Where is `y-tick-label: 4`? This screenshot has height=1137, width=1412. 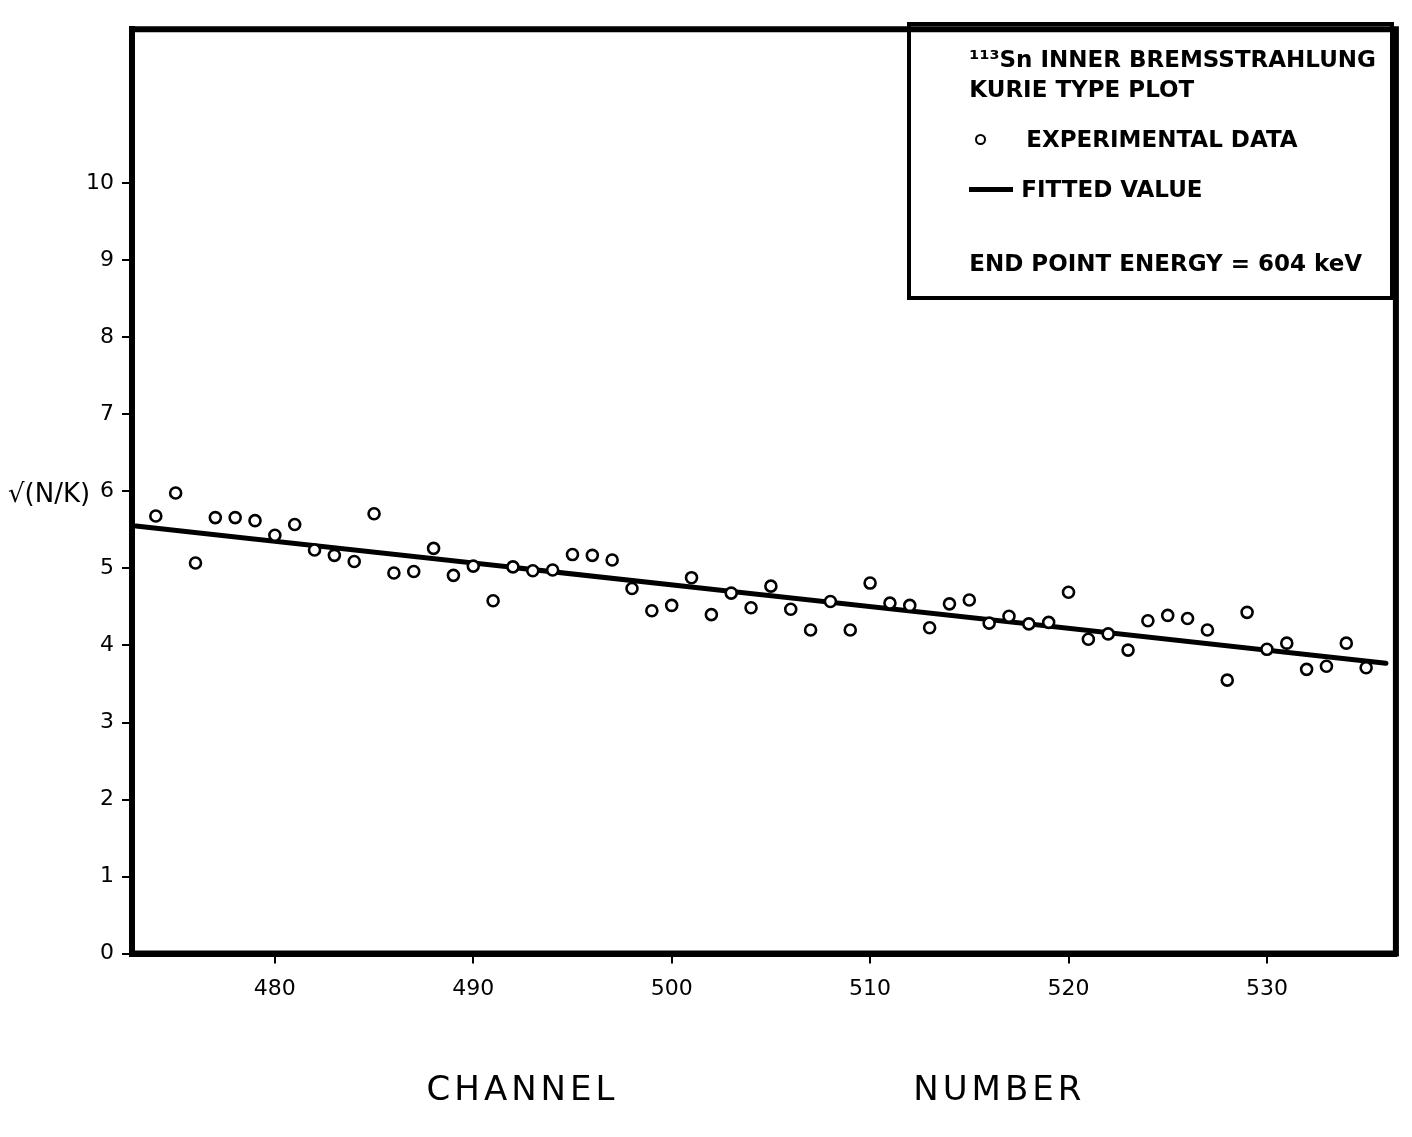 y-tick-label: 4 is located at coordinates (106, 644).